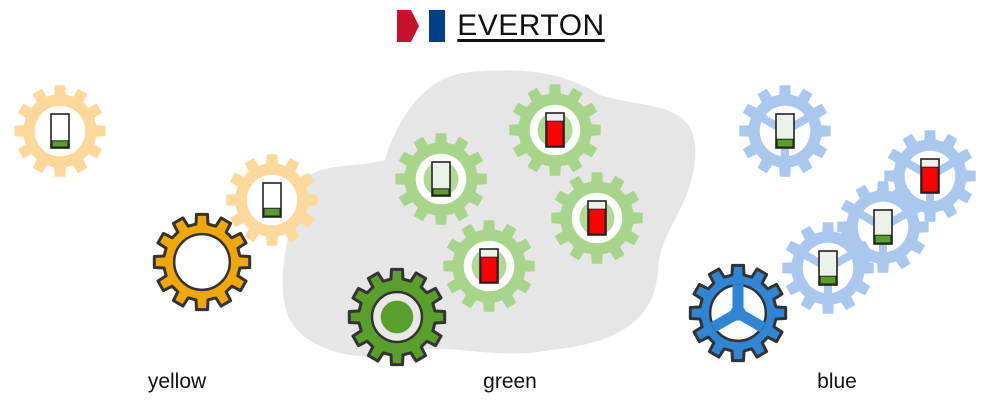 This screenshot has height=400, width=1000. I want to click on blue-main-main-gear, so click(738, 313).